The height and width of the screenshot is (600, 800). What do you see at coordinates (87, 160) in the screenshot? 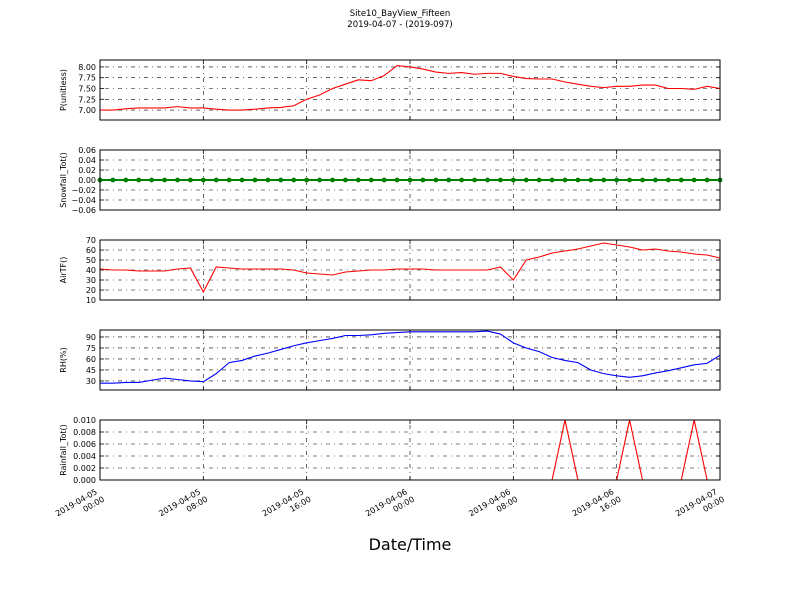
I see `y-tick-label: 0.04` at bounding box center [87, 160].